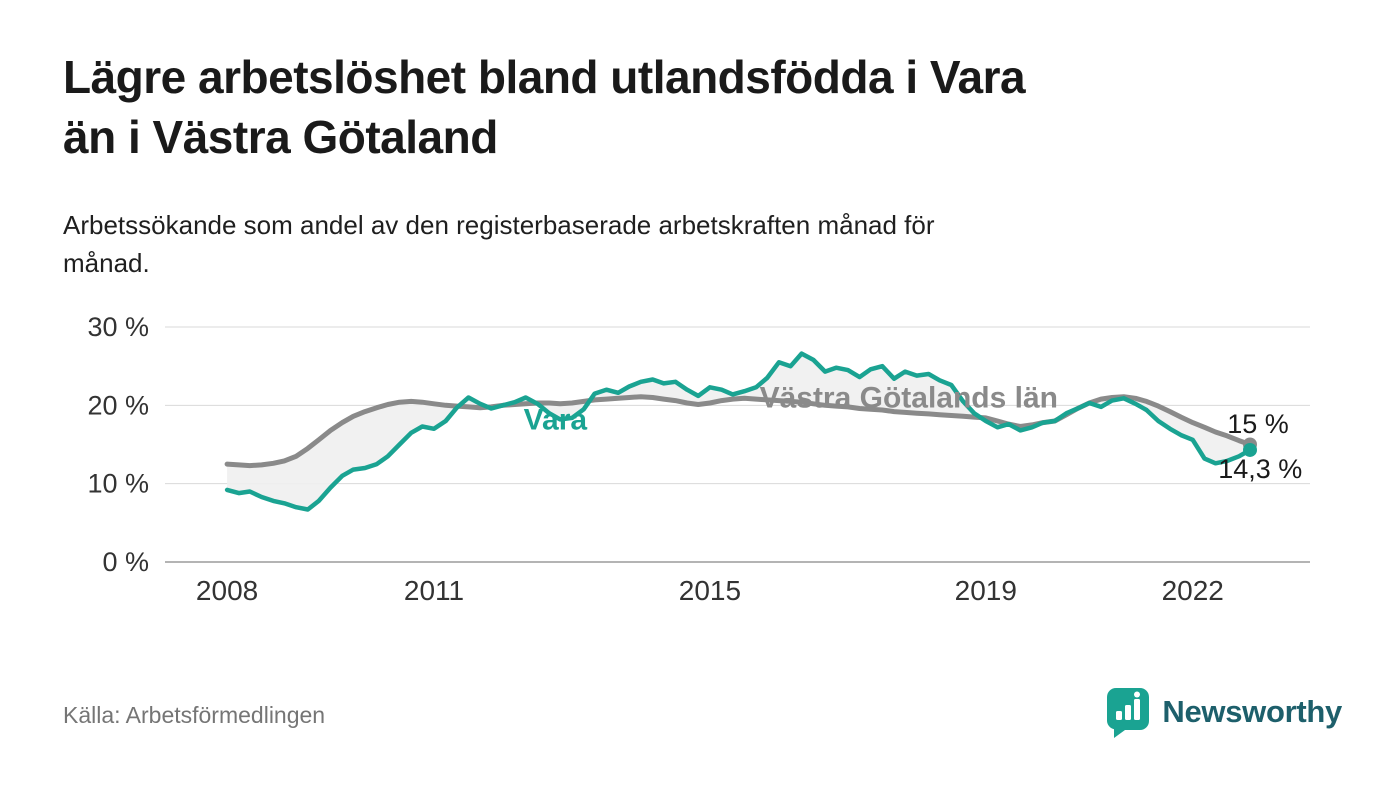  What do you see at coordinates (986, 590) in the screenshot?
I see `x-axis-tick-label: 2019` at bounding box center [986, 590].